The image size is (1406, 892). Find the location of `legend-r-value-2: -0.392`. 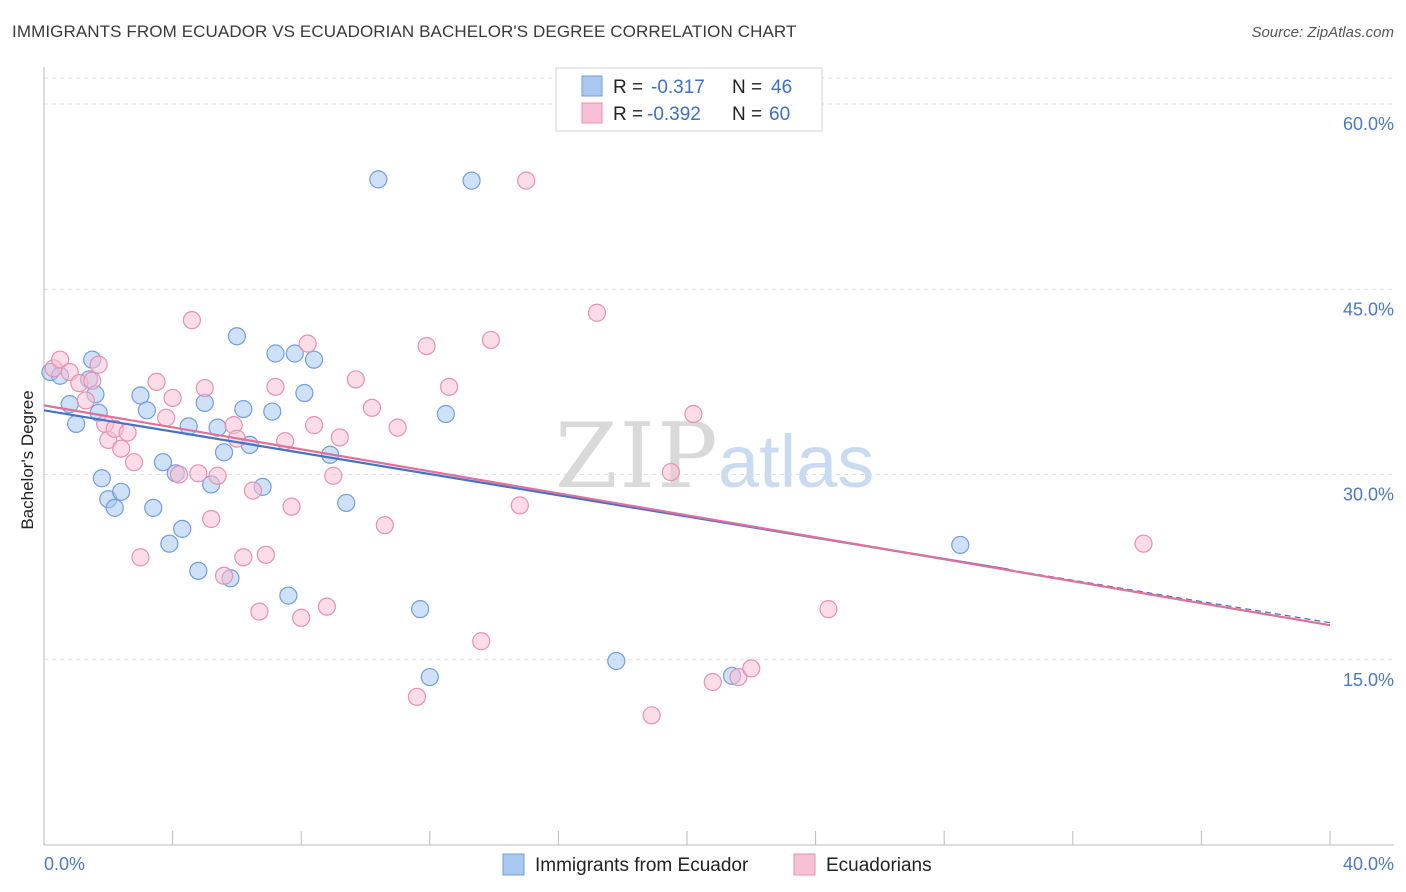

legend-r-value-2: -0.392 is located at coordinates (674, 114).